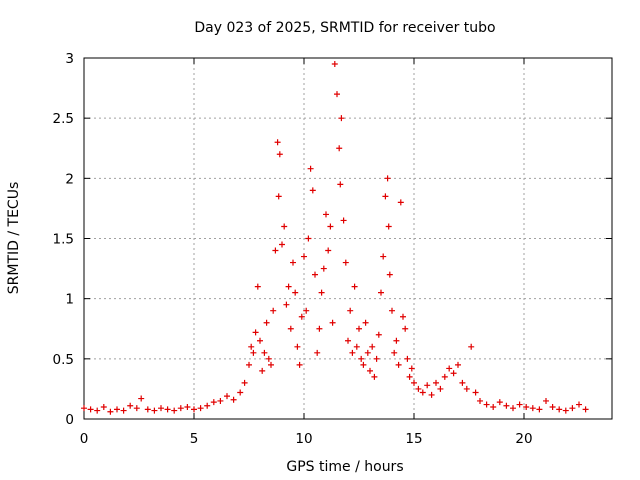 The height and width of the screenshot is (480, 640). What do you see at coordinates (523, 439) in the screenshot?
I see `x-tick-label: 20` at bounding box center [523, 439].